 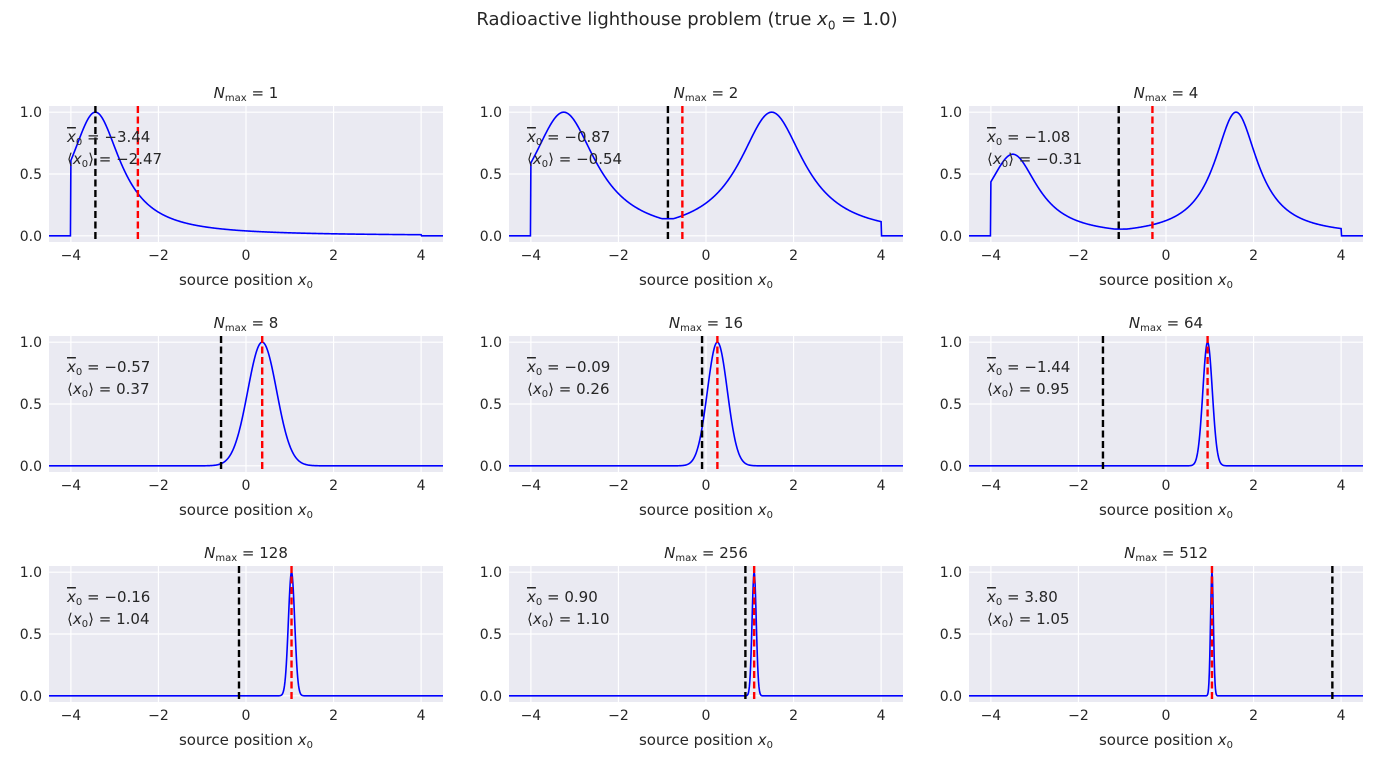 What do you see at coordinates (706, 324) in the screenshot?
I see `subplot-title: Nmax = 16` at bounding box center [706, 324].